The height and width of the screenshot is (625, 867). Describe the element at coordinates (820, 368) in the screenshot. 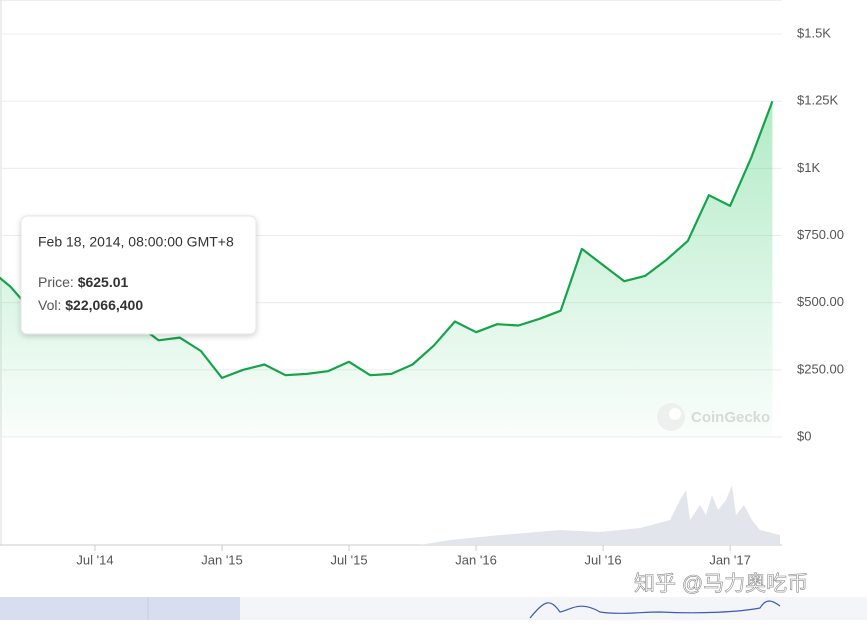

I see `y-tick-label: $250.00` at that location.